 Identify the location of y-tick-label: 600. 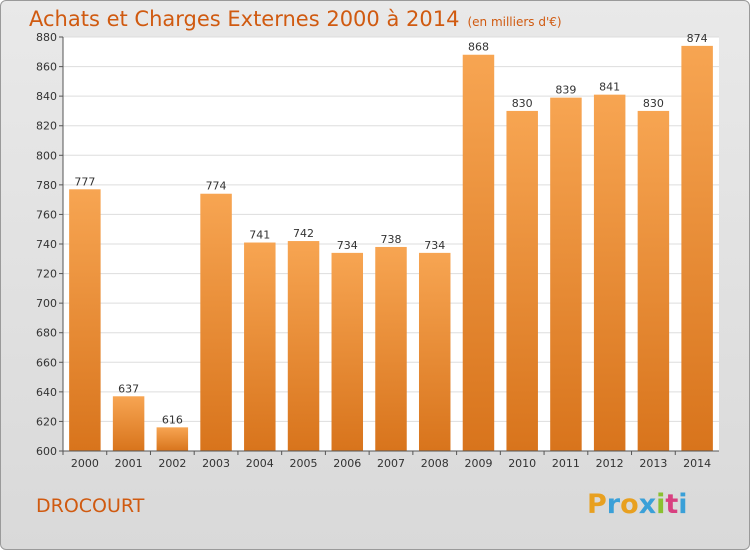
(46, 451).